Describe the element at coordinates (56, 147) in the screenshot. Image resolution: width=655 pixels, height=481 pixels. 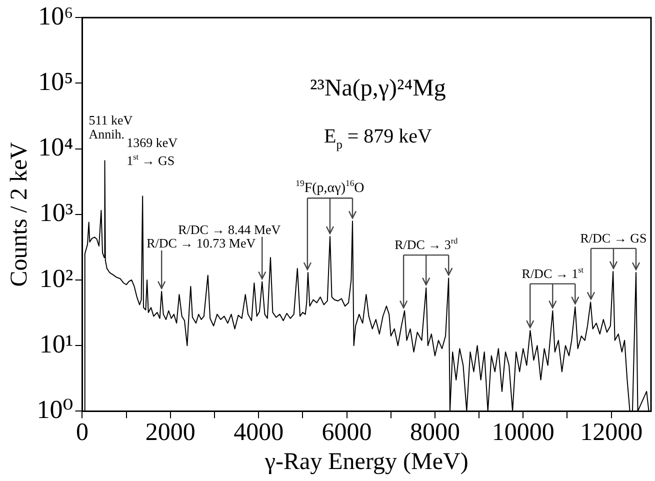
I see `y-tick-label: 10⁴` at that location.